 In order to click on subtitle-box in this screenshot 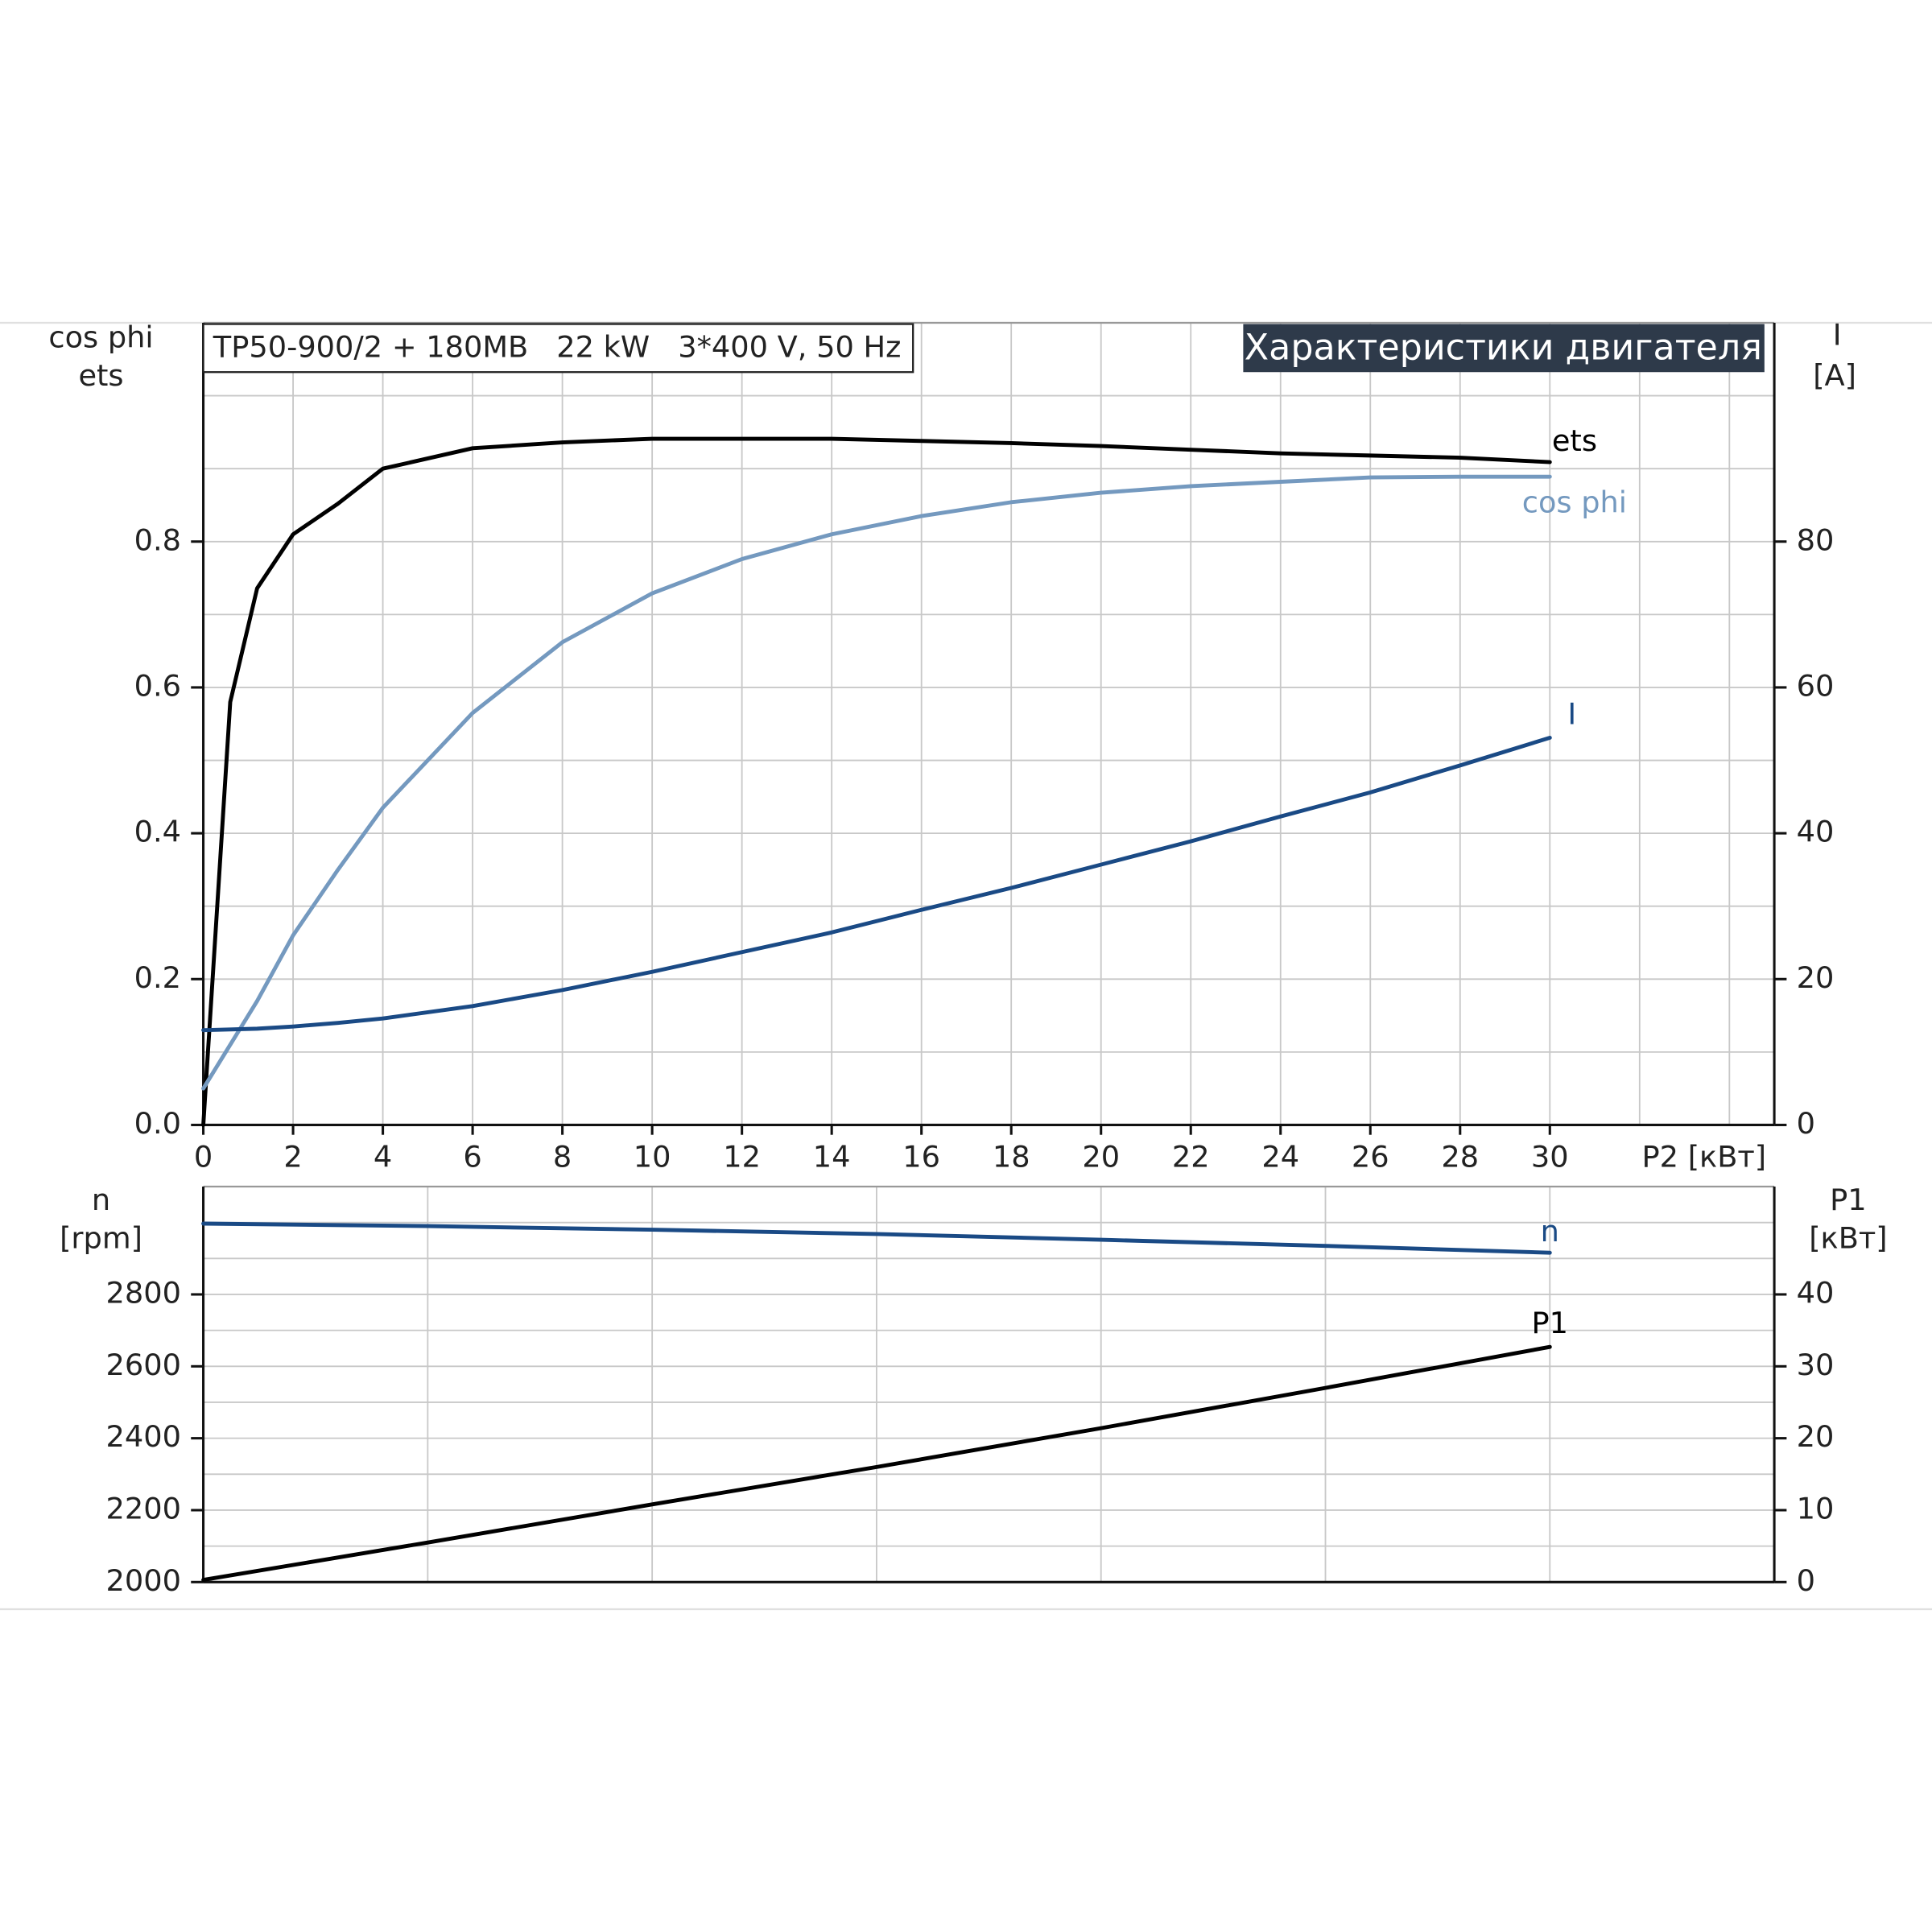, I will do `click(558, 348)`.